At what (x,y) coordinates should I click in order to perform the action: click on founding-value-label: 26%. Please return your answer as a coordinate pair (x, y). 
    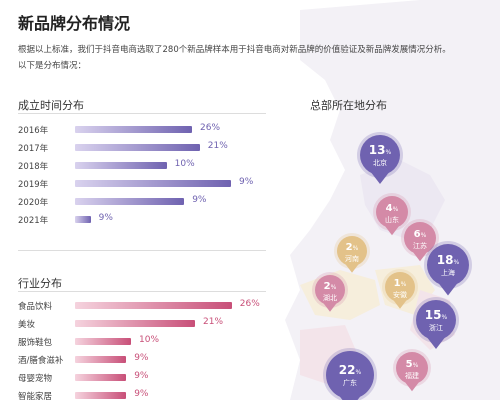
    Looking at the image, I should click on (210, 128).